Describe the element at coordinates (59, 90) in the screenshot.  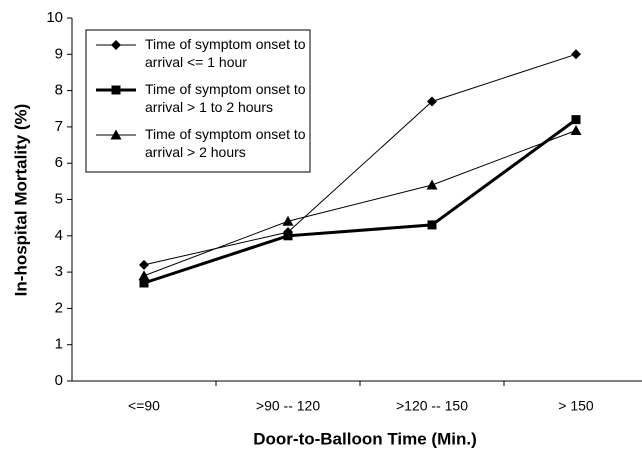
I see `y-tick-label: 8` at that location.